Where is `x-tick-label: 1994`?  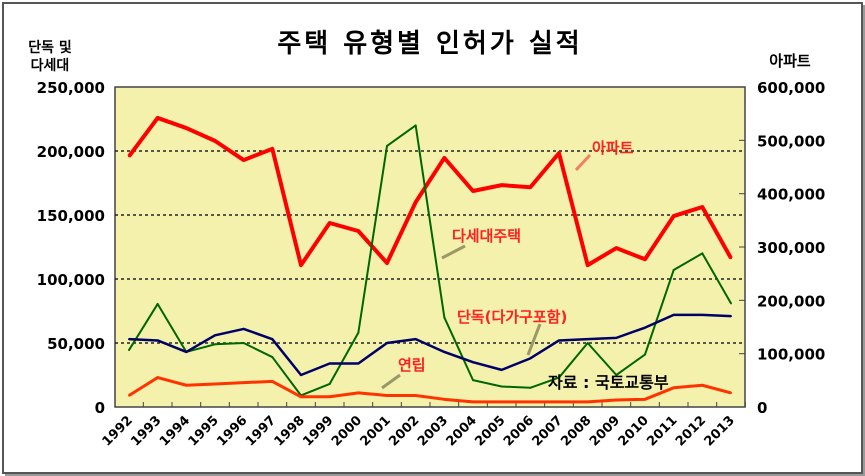 x-tick-label: 1994 is located at coordinates (175, 431).